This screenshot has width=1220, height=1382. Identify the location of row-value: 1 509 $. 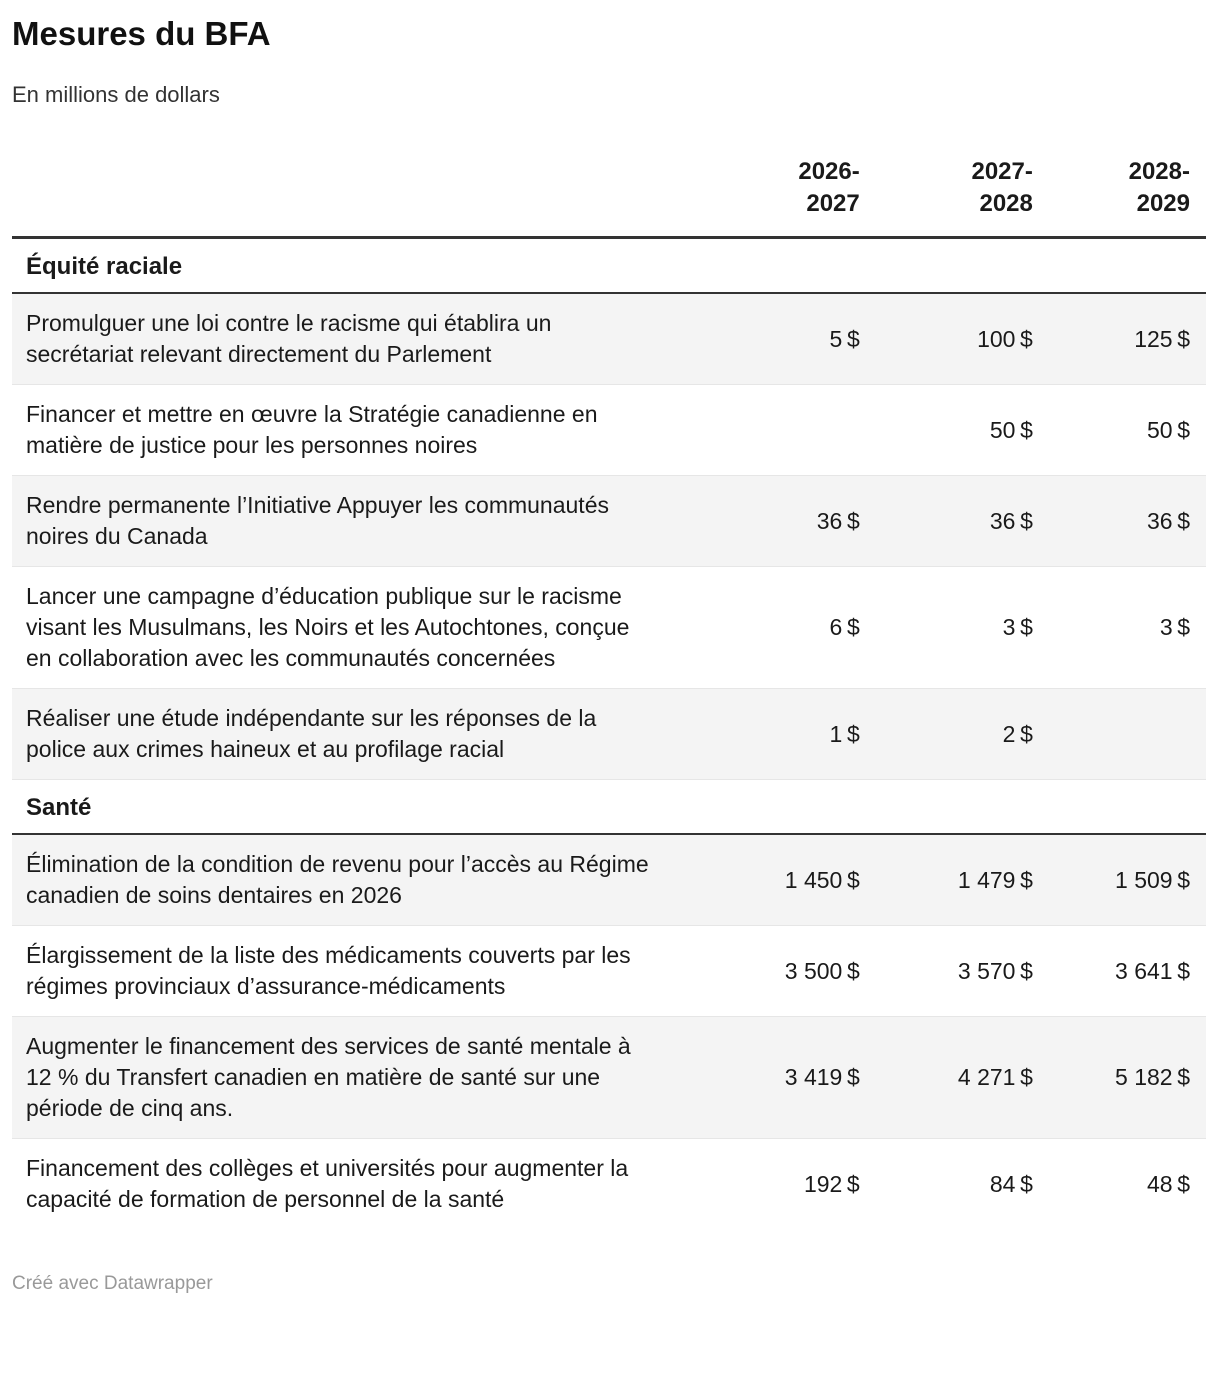
(1119, 879).